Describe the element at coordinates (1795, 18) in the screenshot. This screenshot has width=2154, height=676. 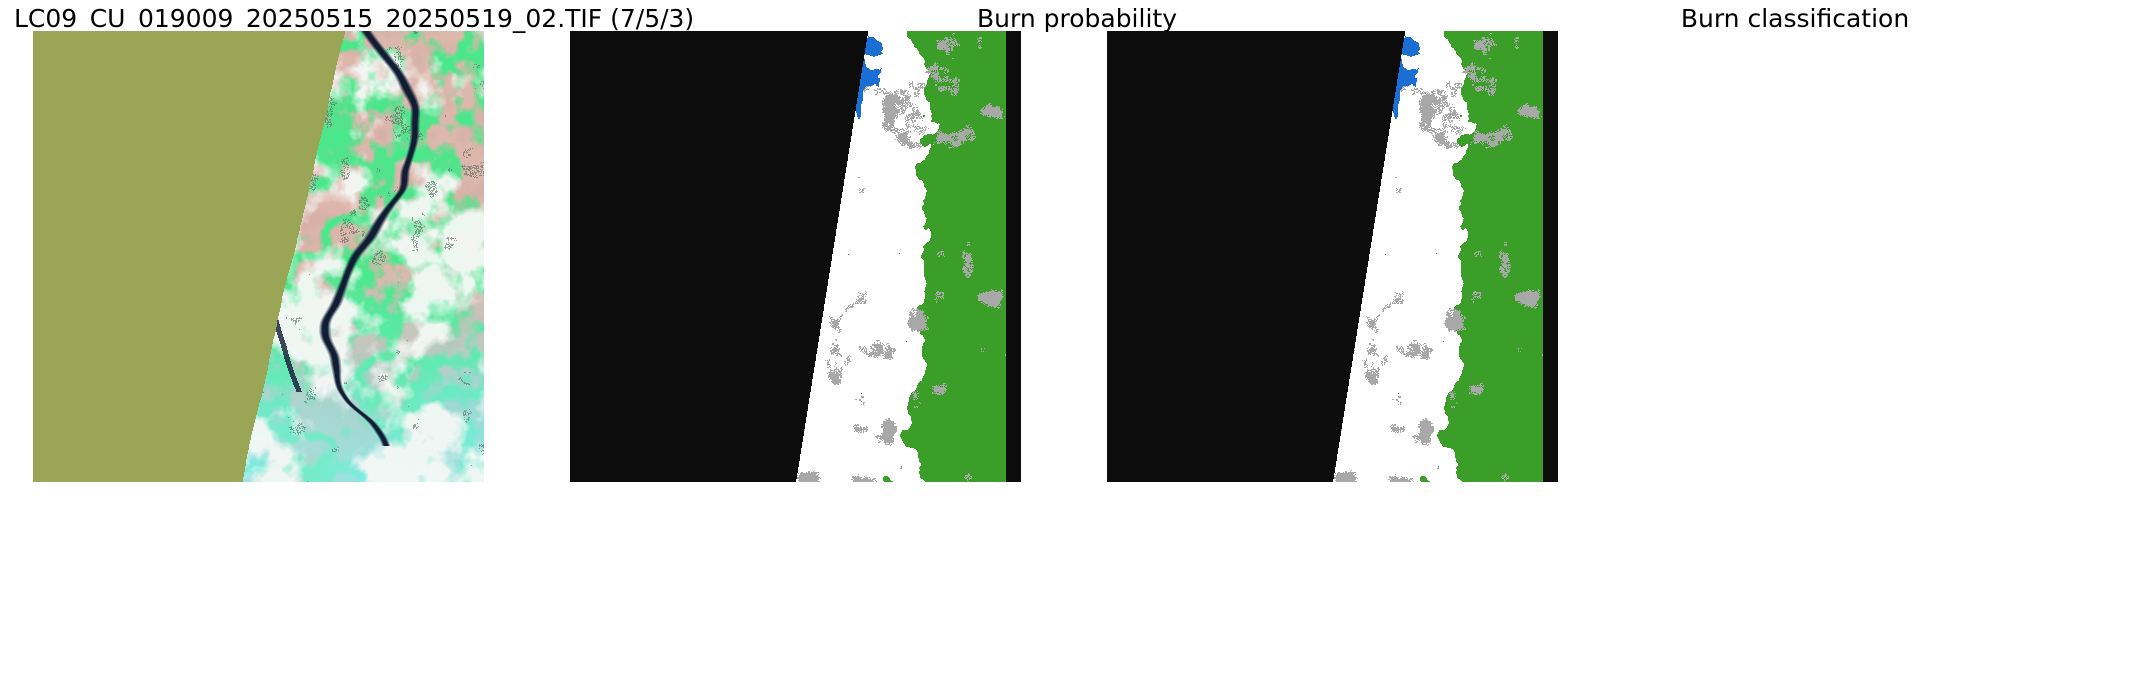
I see `panel-burn-classification-title: Burn classification` at that location.